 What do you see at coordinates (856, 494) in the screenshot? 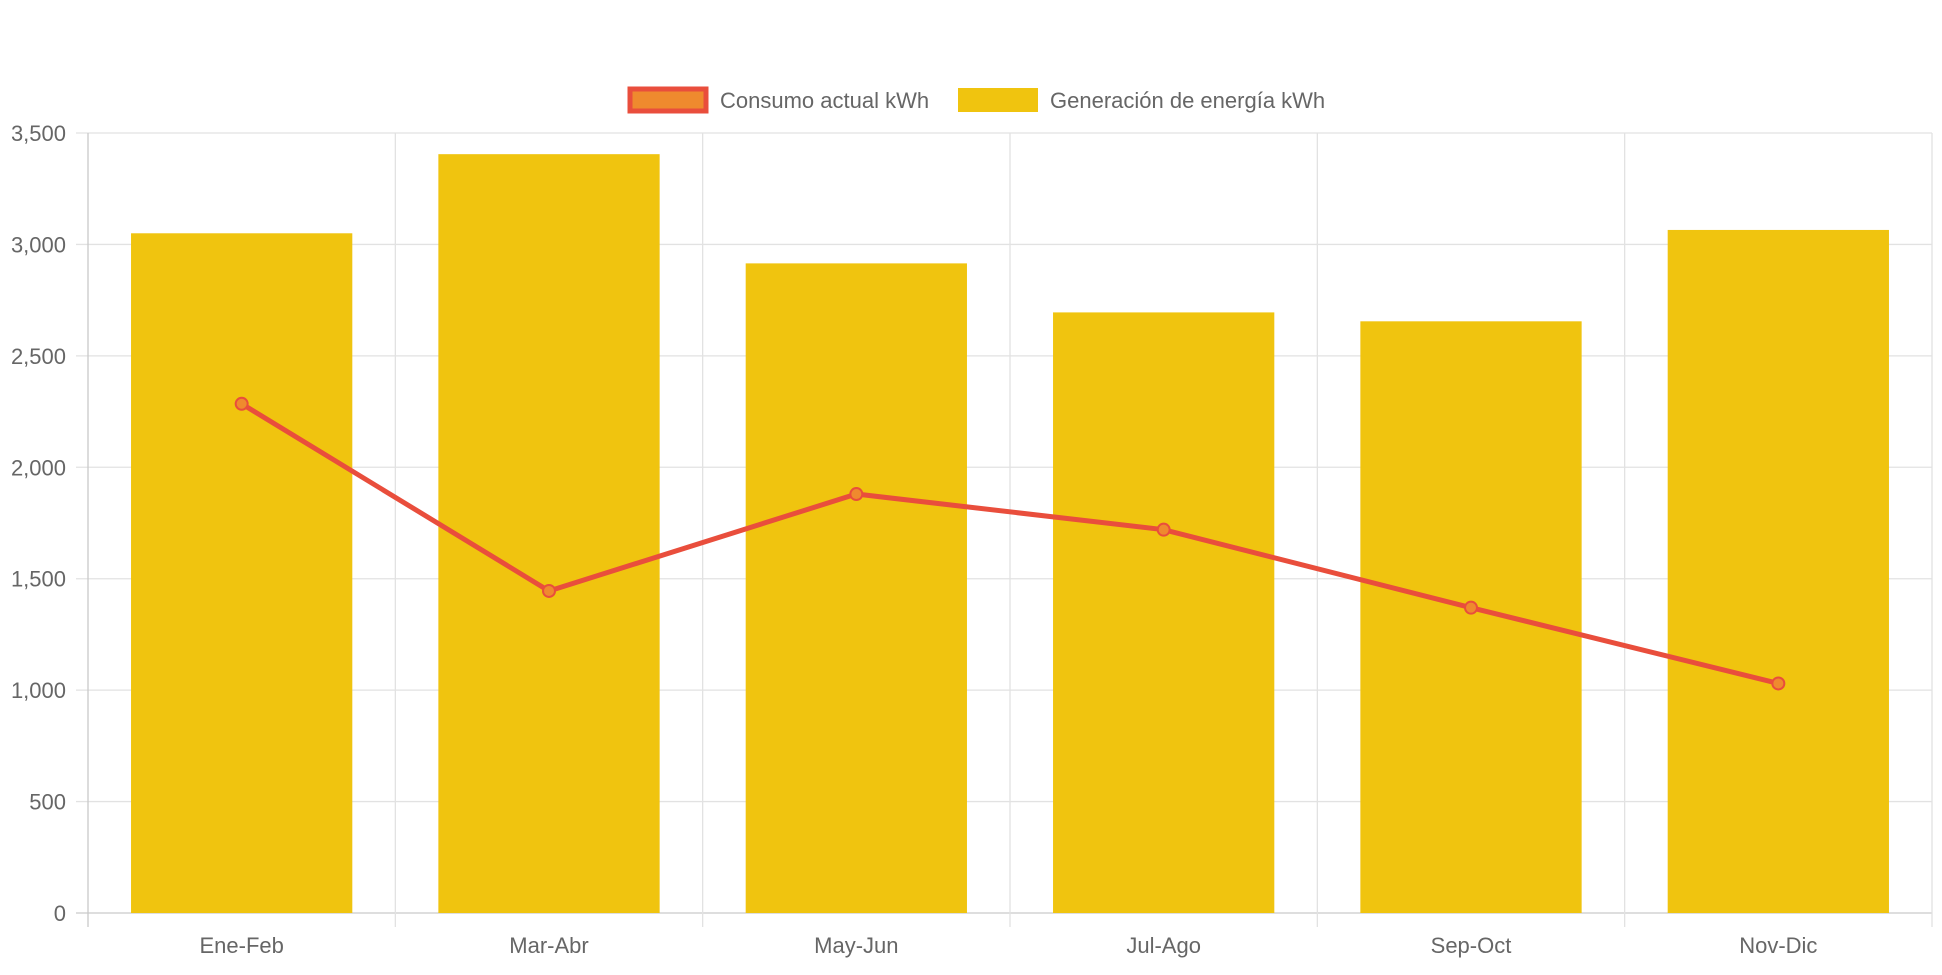
I see `consumption-point-may-jun` at bounding box center [856, 494].